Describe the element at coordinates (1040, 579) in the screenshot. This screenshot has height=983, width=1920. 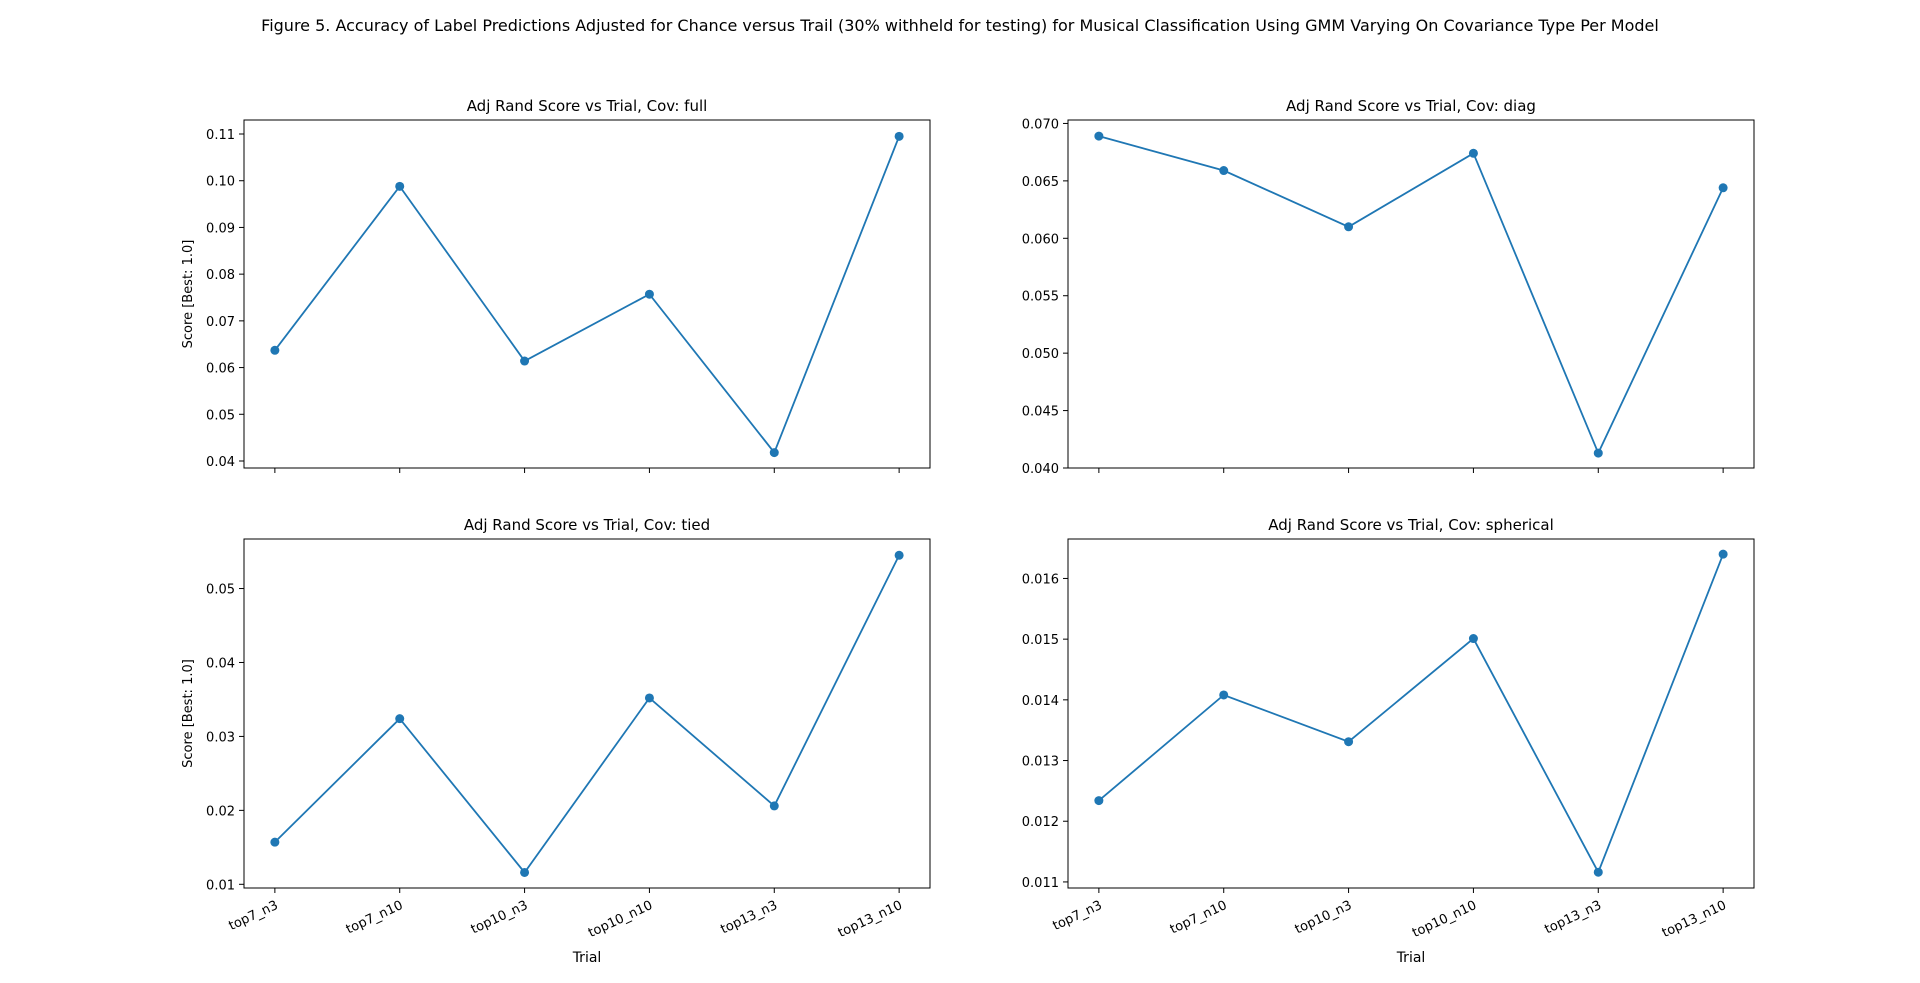
I see `y-tick-label: 0.016` at that location.